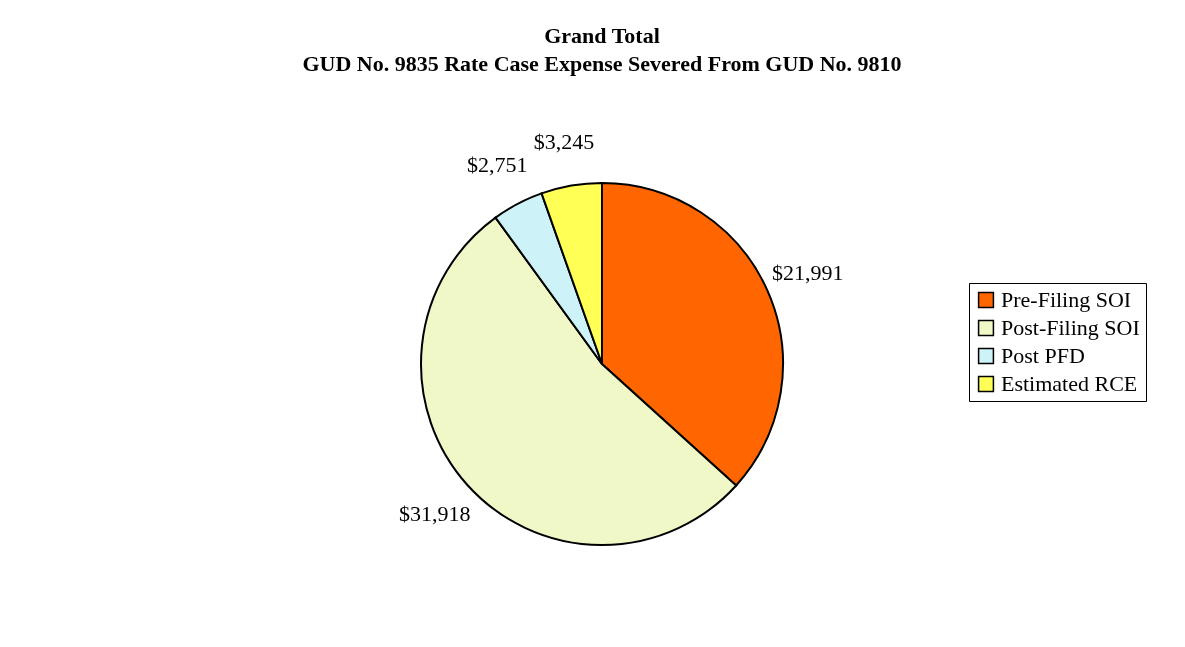  I want to click on data-label: $21,991, so click(807, 272).